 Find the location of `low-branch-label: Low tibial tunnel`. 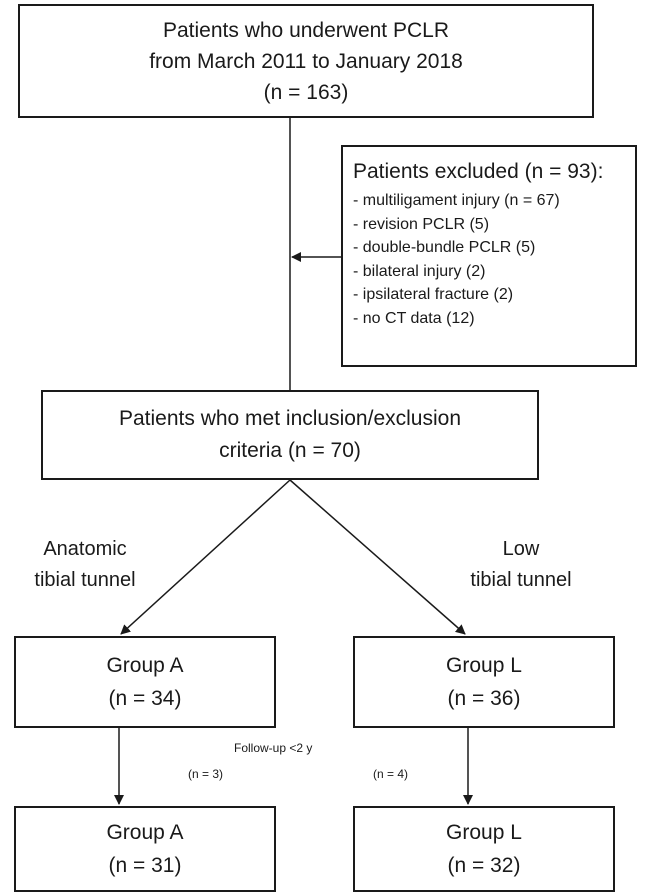

low-branch-label: Low tibial tunnel is located at coordinates (521, 565).